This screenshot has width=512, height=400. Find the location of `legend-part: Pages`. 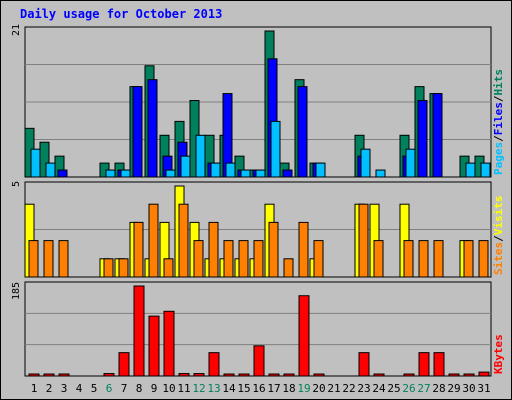

legend-part: Pages is located at coordinates (498, 158).